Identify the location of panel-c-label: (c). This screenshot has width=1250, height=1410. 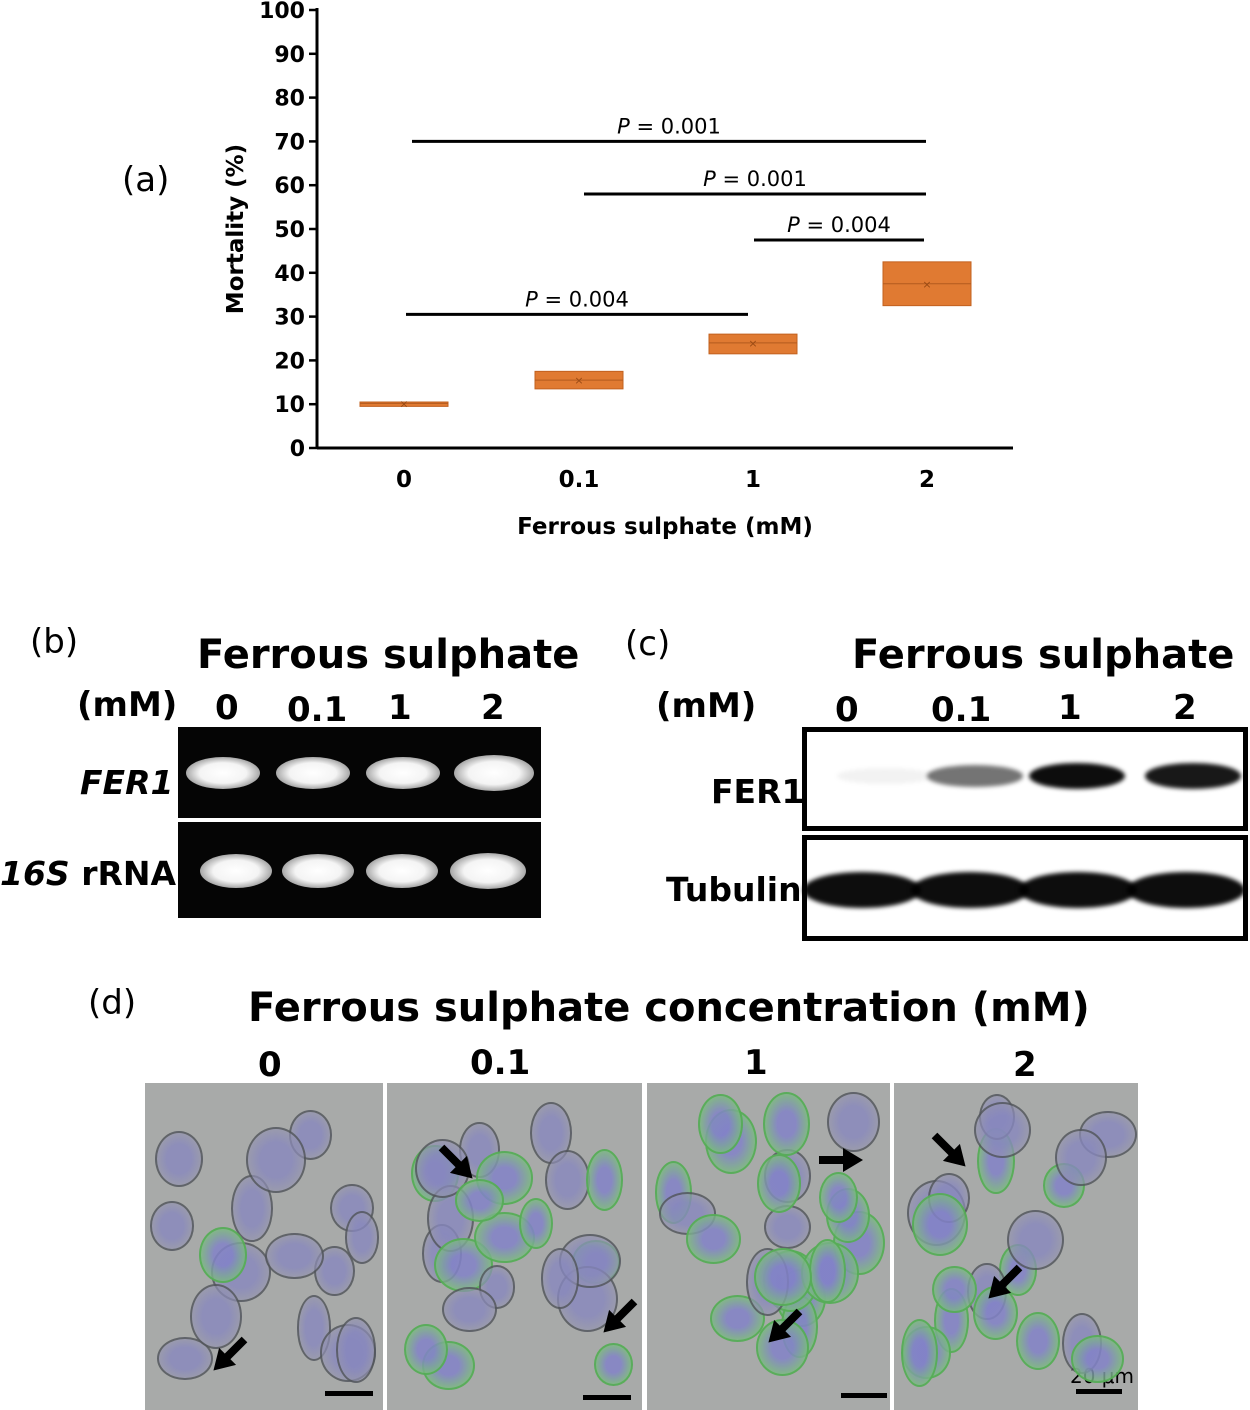
(648, 644).